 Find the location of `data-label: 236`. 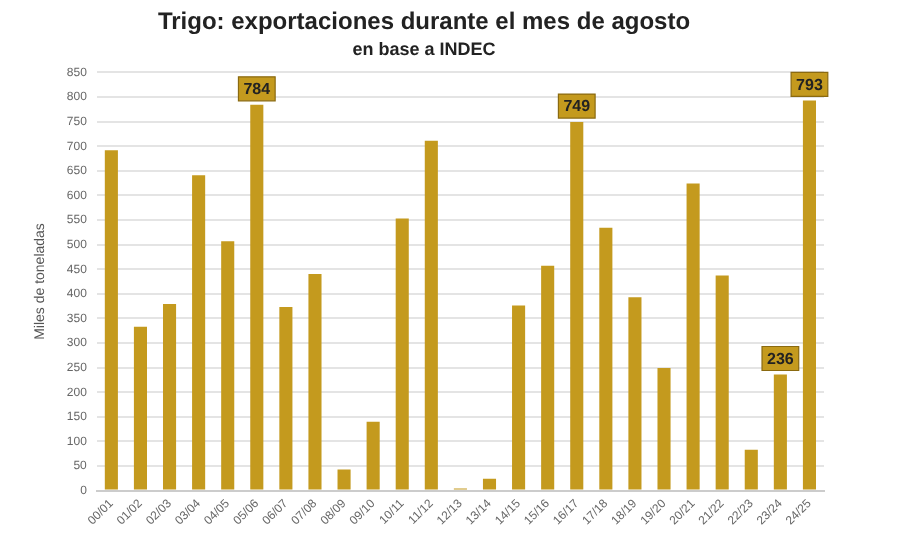

data-label: 236 is located at coordinates (781, 358).